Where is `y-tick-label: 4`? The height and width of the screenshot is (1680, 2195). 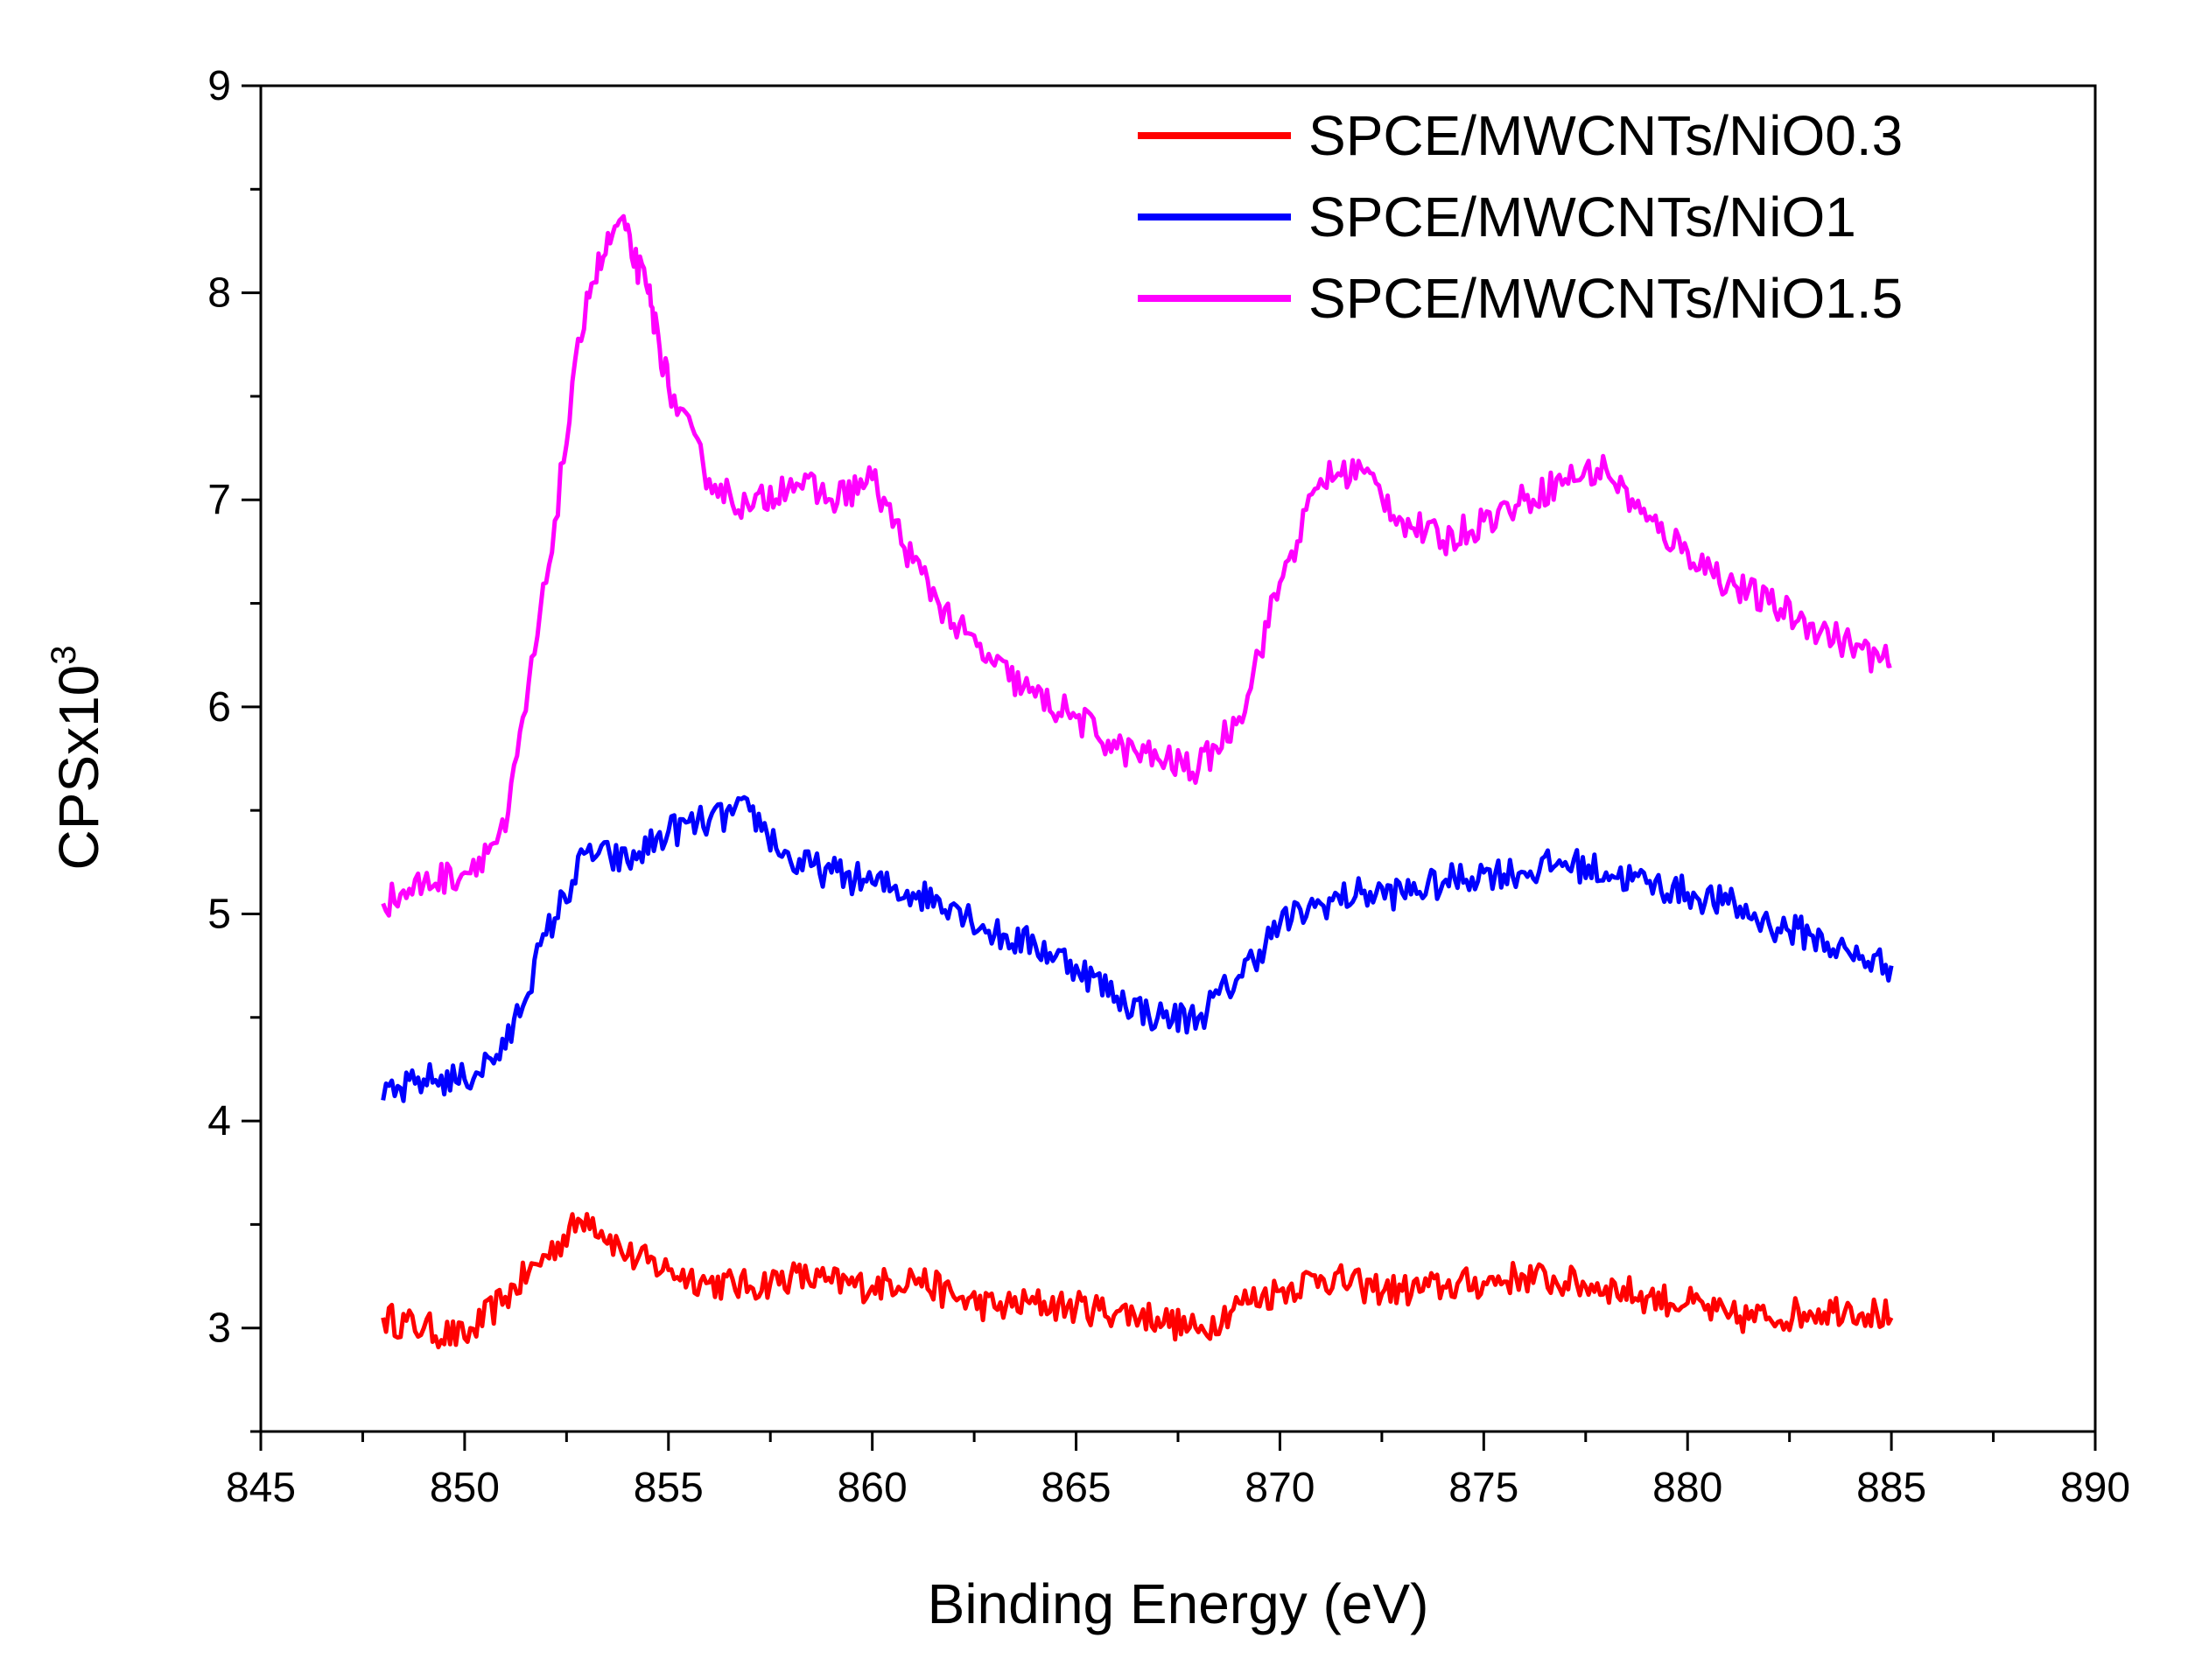 y-tick-label: 4 is located at coordinates (219, 1121).